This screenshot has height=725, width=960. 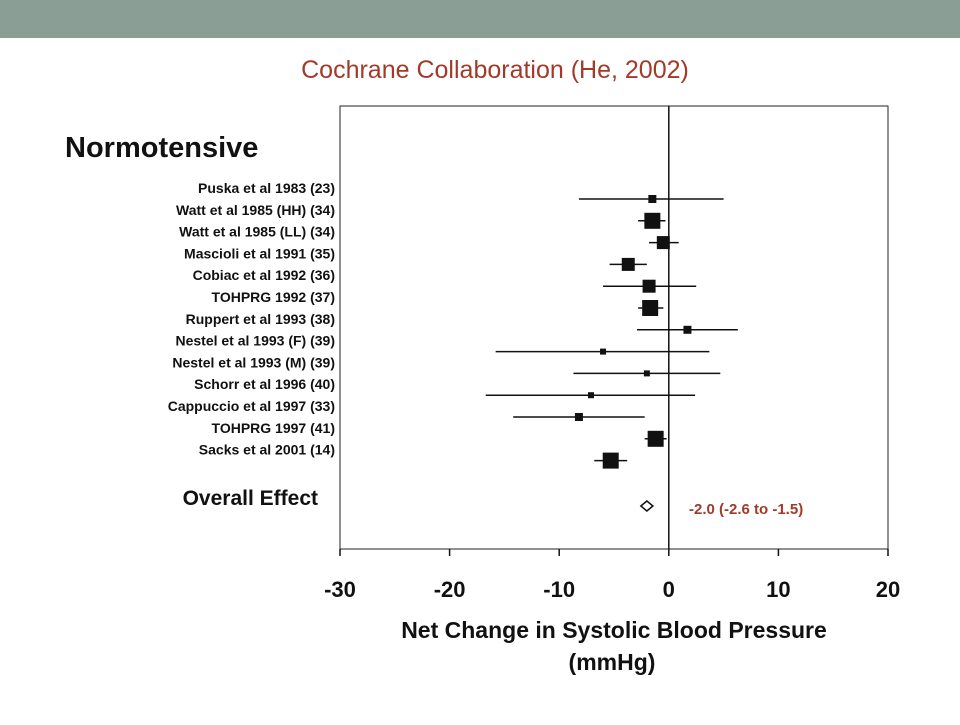 What do you see at coordinates (888, 589) in the screenshot?
I see `x-tick-label: 20` at bounding box center [888, 589].